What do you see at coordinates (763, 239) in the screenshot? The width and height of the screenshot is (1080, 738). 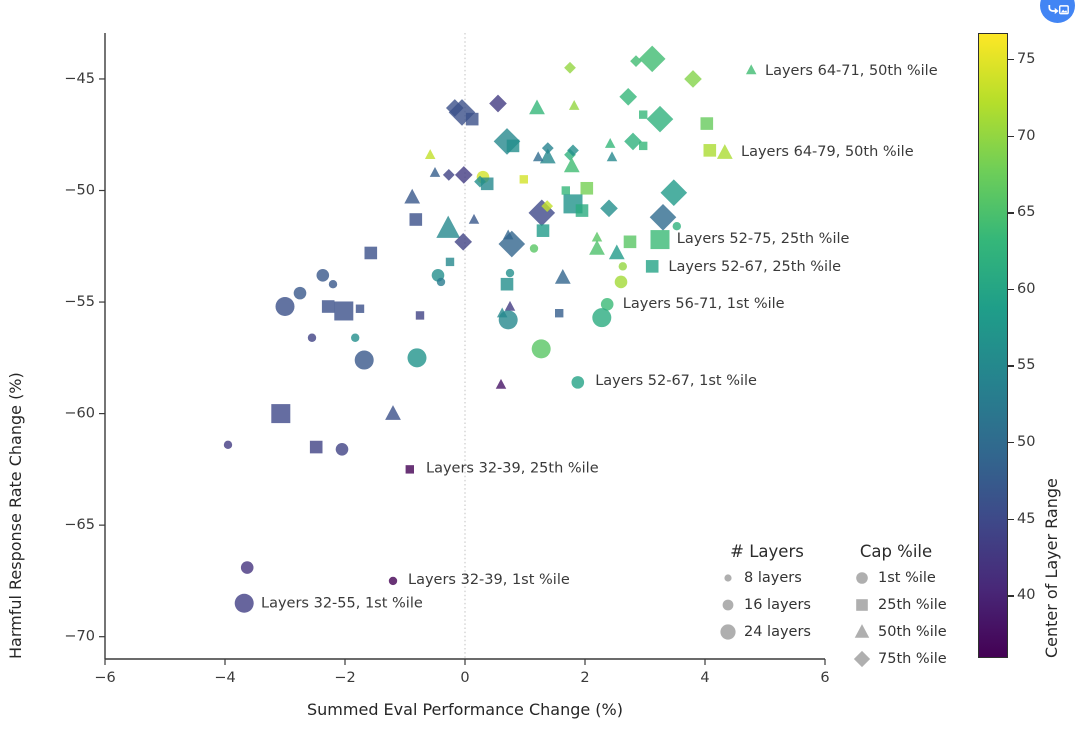 I see `point-annotation: Layers 52-75, 25th %ile` at bounding box center [763, 239].